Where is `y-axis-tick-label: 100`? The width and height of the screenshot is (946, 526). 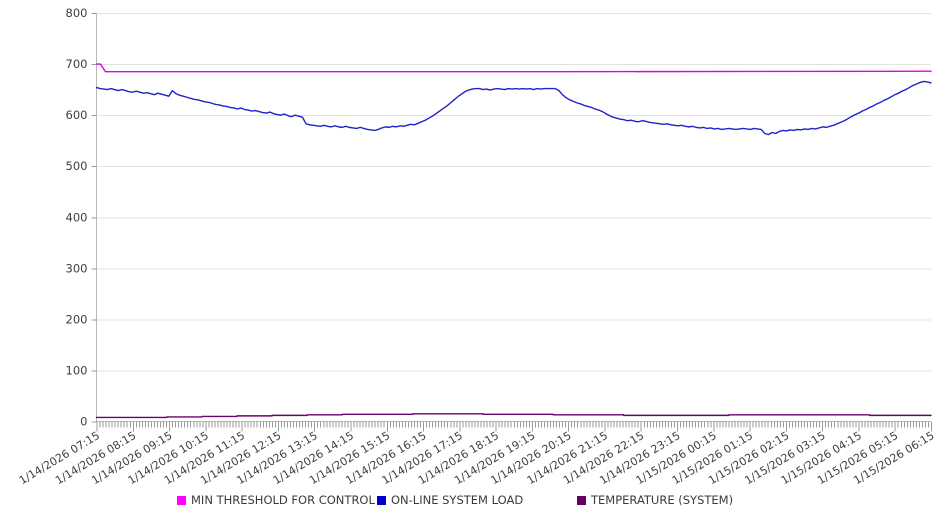 y-axis-tick-label: 100 is located at coordinates (77, 370).